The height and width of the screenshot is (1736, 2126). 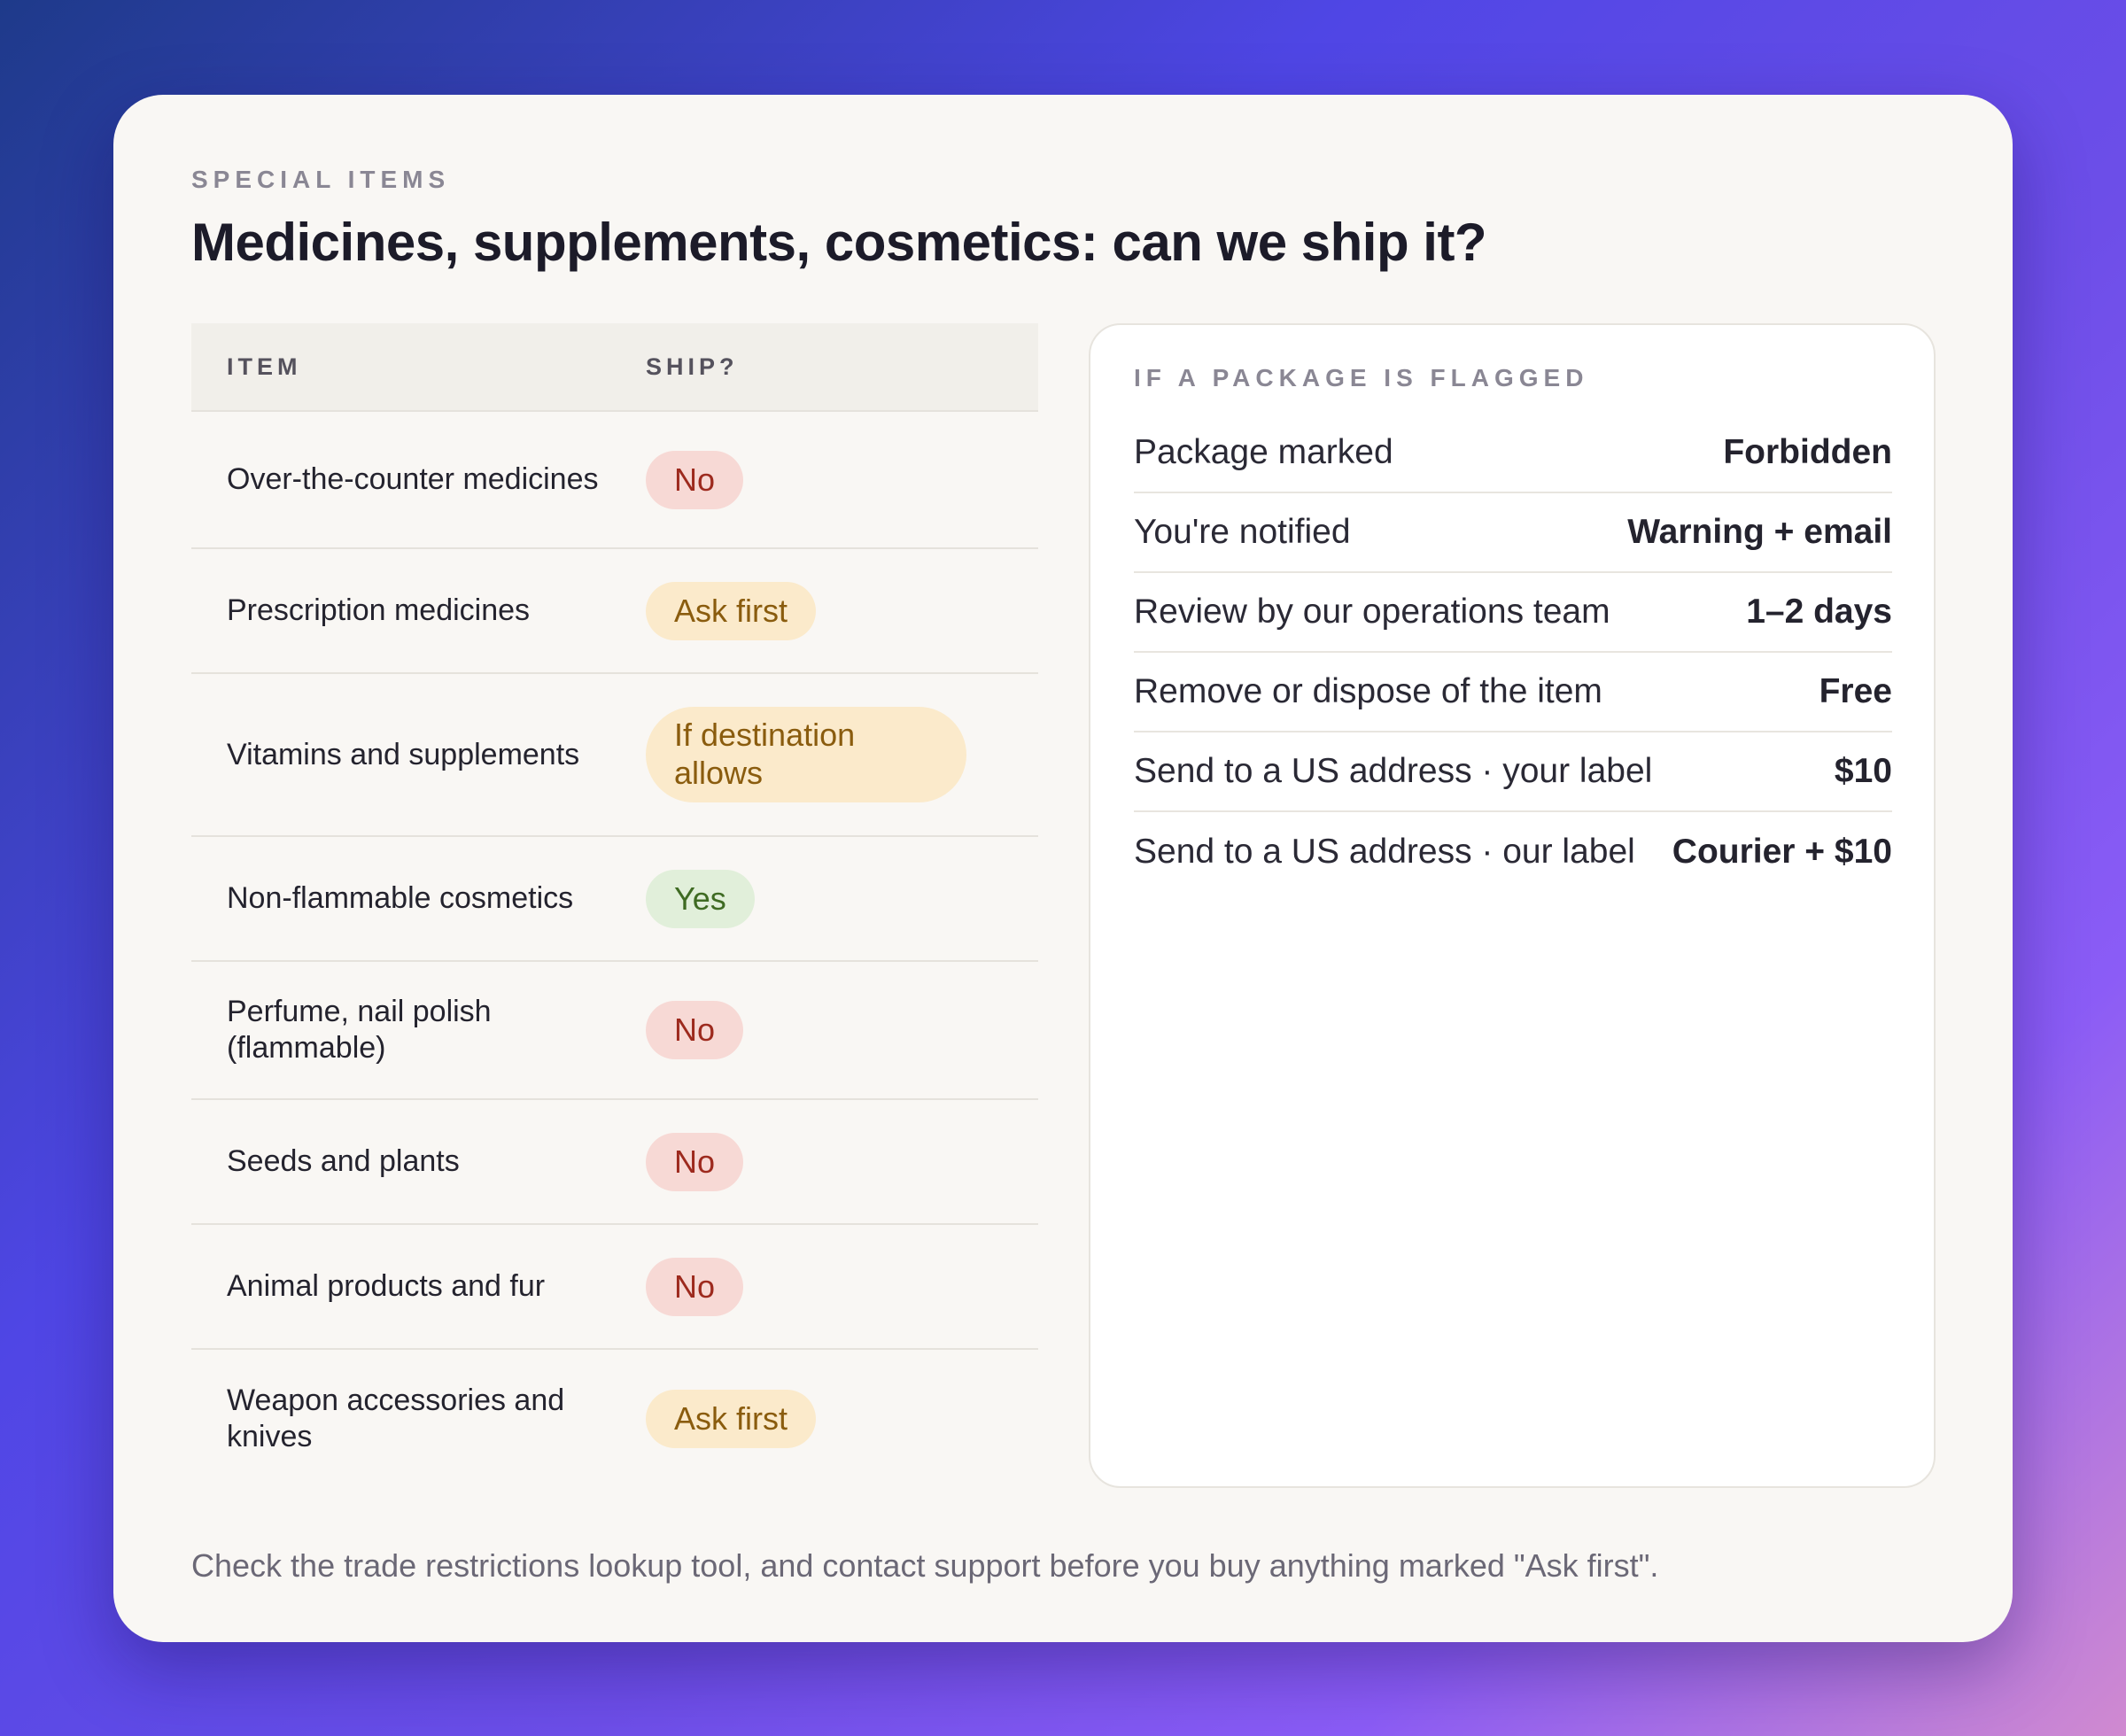 What do you see at coordinates (413, 479) in the screenshot?
I see `item-name: Over-the-counter medicines` at bounding box center [413, 479].